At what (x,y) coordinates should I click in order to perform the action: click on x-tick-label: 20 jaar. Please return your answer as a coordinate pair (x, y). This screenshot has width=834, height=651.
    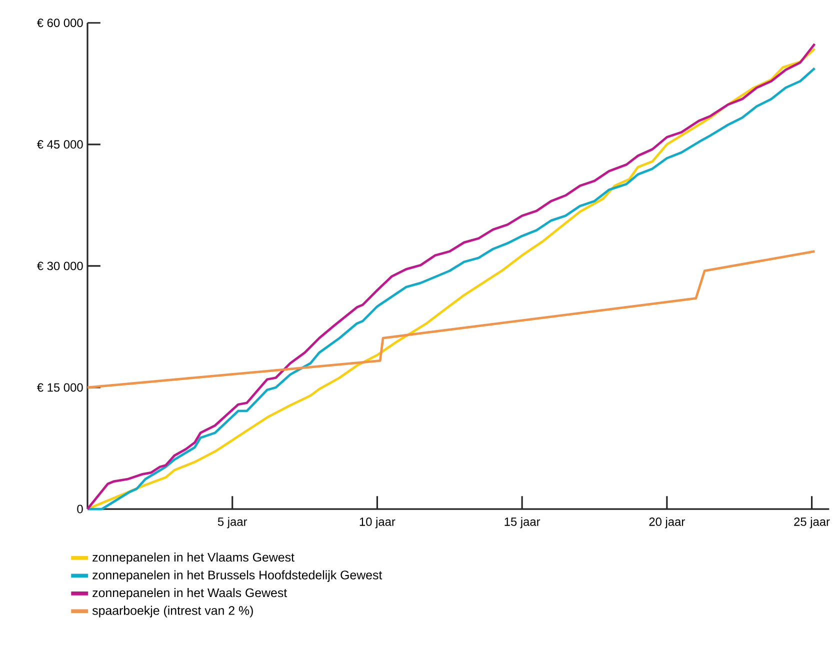
    Looking at the image, I should click on (667, 522).